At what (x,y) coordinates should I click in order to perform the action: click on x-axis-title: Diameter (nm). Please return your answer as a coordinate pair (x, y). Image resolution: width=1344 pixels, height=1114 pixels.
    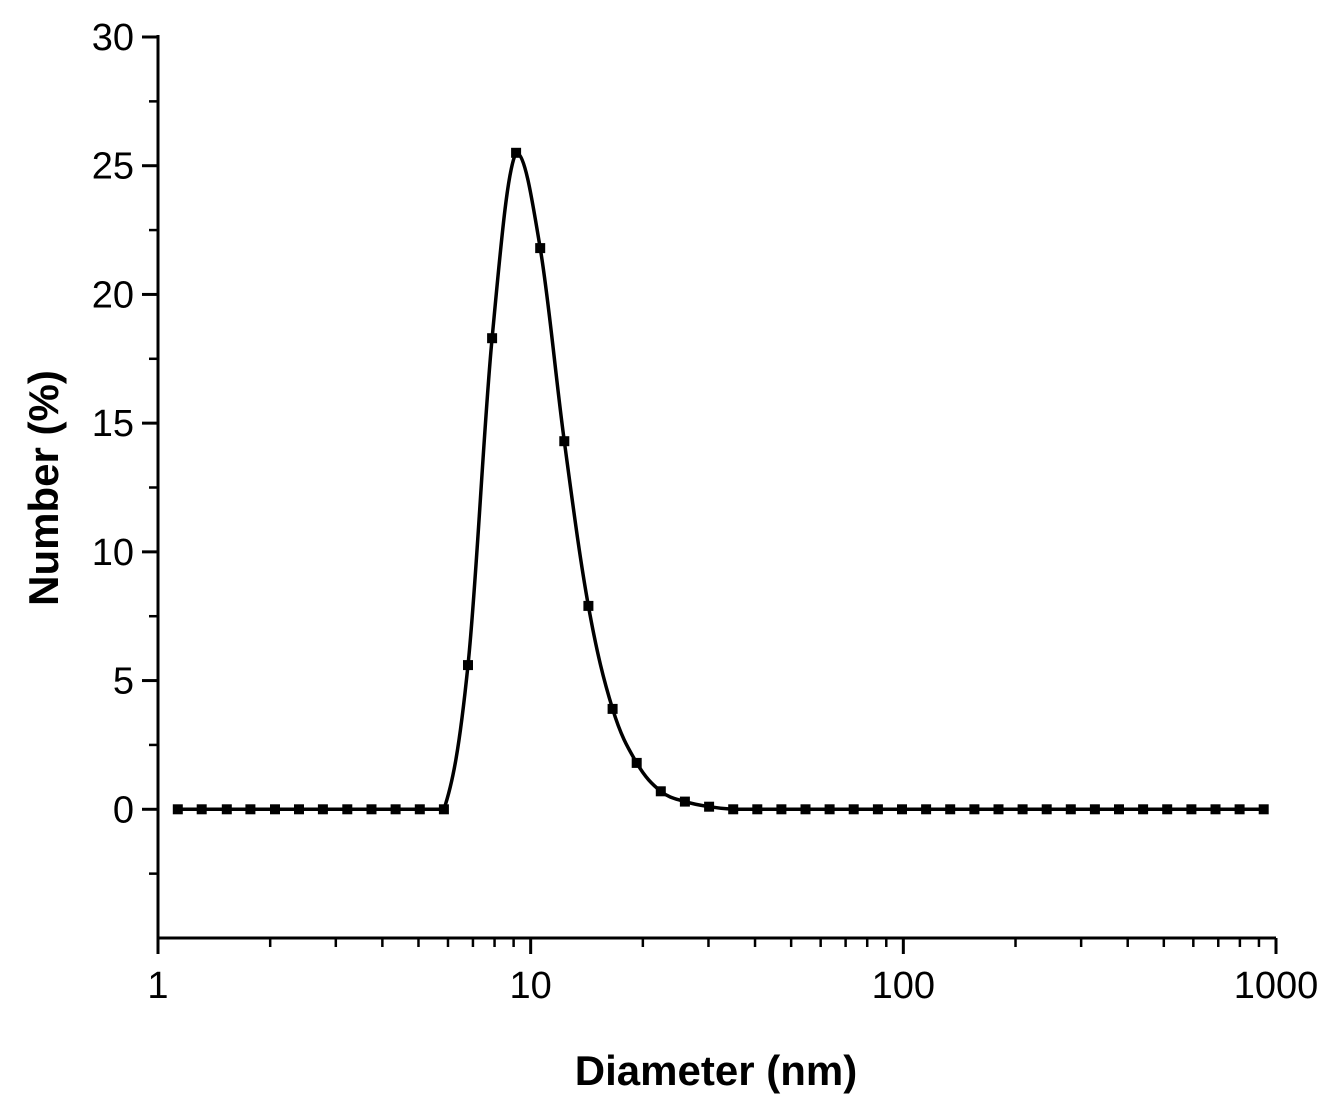
    Looking at the image, I should click on (716, 1070).